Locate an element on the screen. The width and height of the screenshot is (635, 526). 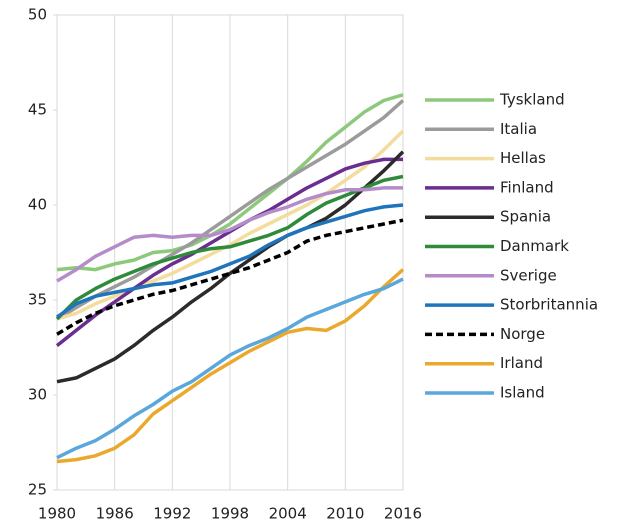
legend-label: Finland is located at coordinates (527, 187).